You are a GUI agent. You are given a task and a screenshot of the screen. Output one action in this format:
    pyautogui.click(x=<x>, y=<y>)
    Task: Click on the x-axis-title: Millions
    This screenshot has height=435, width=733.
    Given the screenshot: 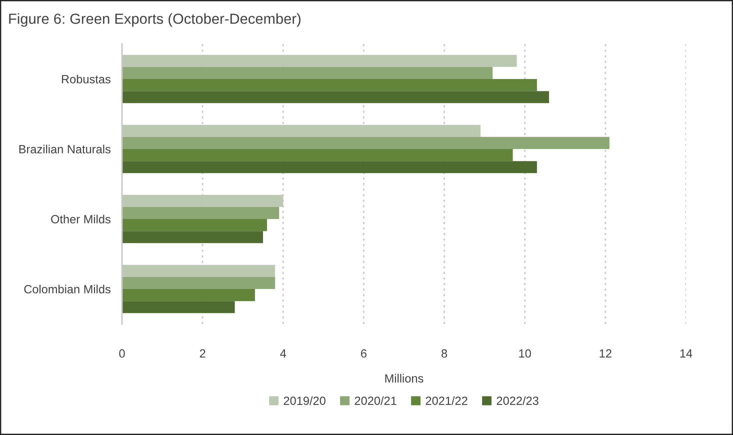 What is the action you would take?
    pyautogui.click(x=404, y=378)
    